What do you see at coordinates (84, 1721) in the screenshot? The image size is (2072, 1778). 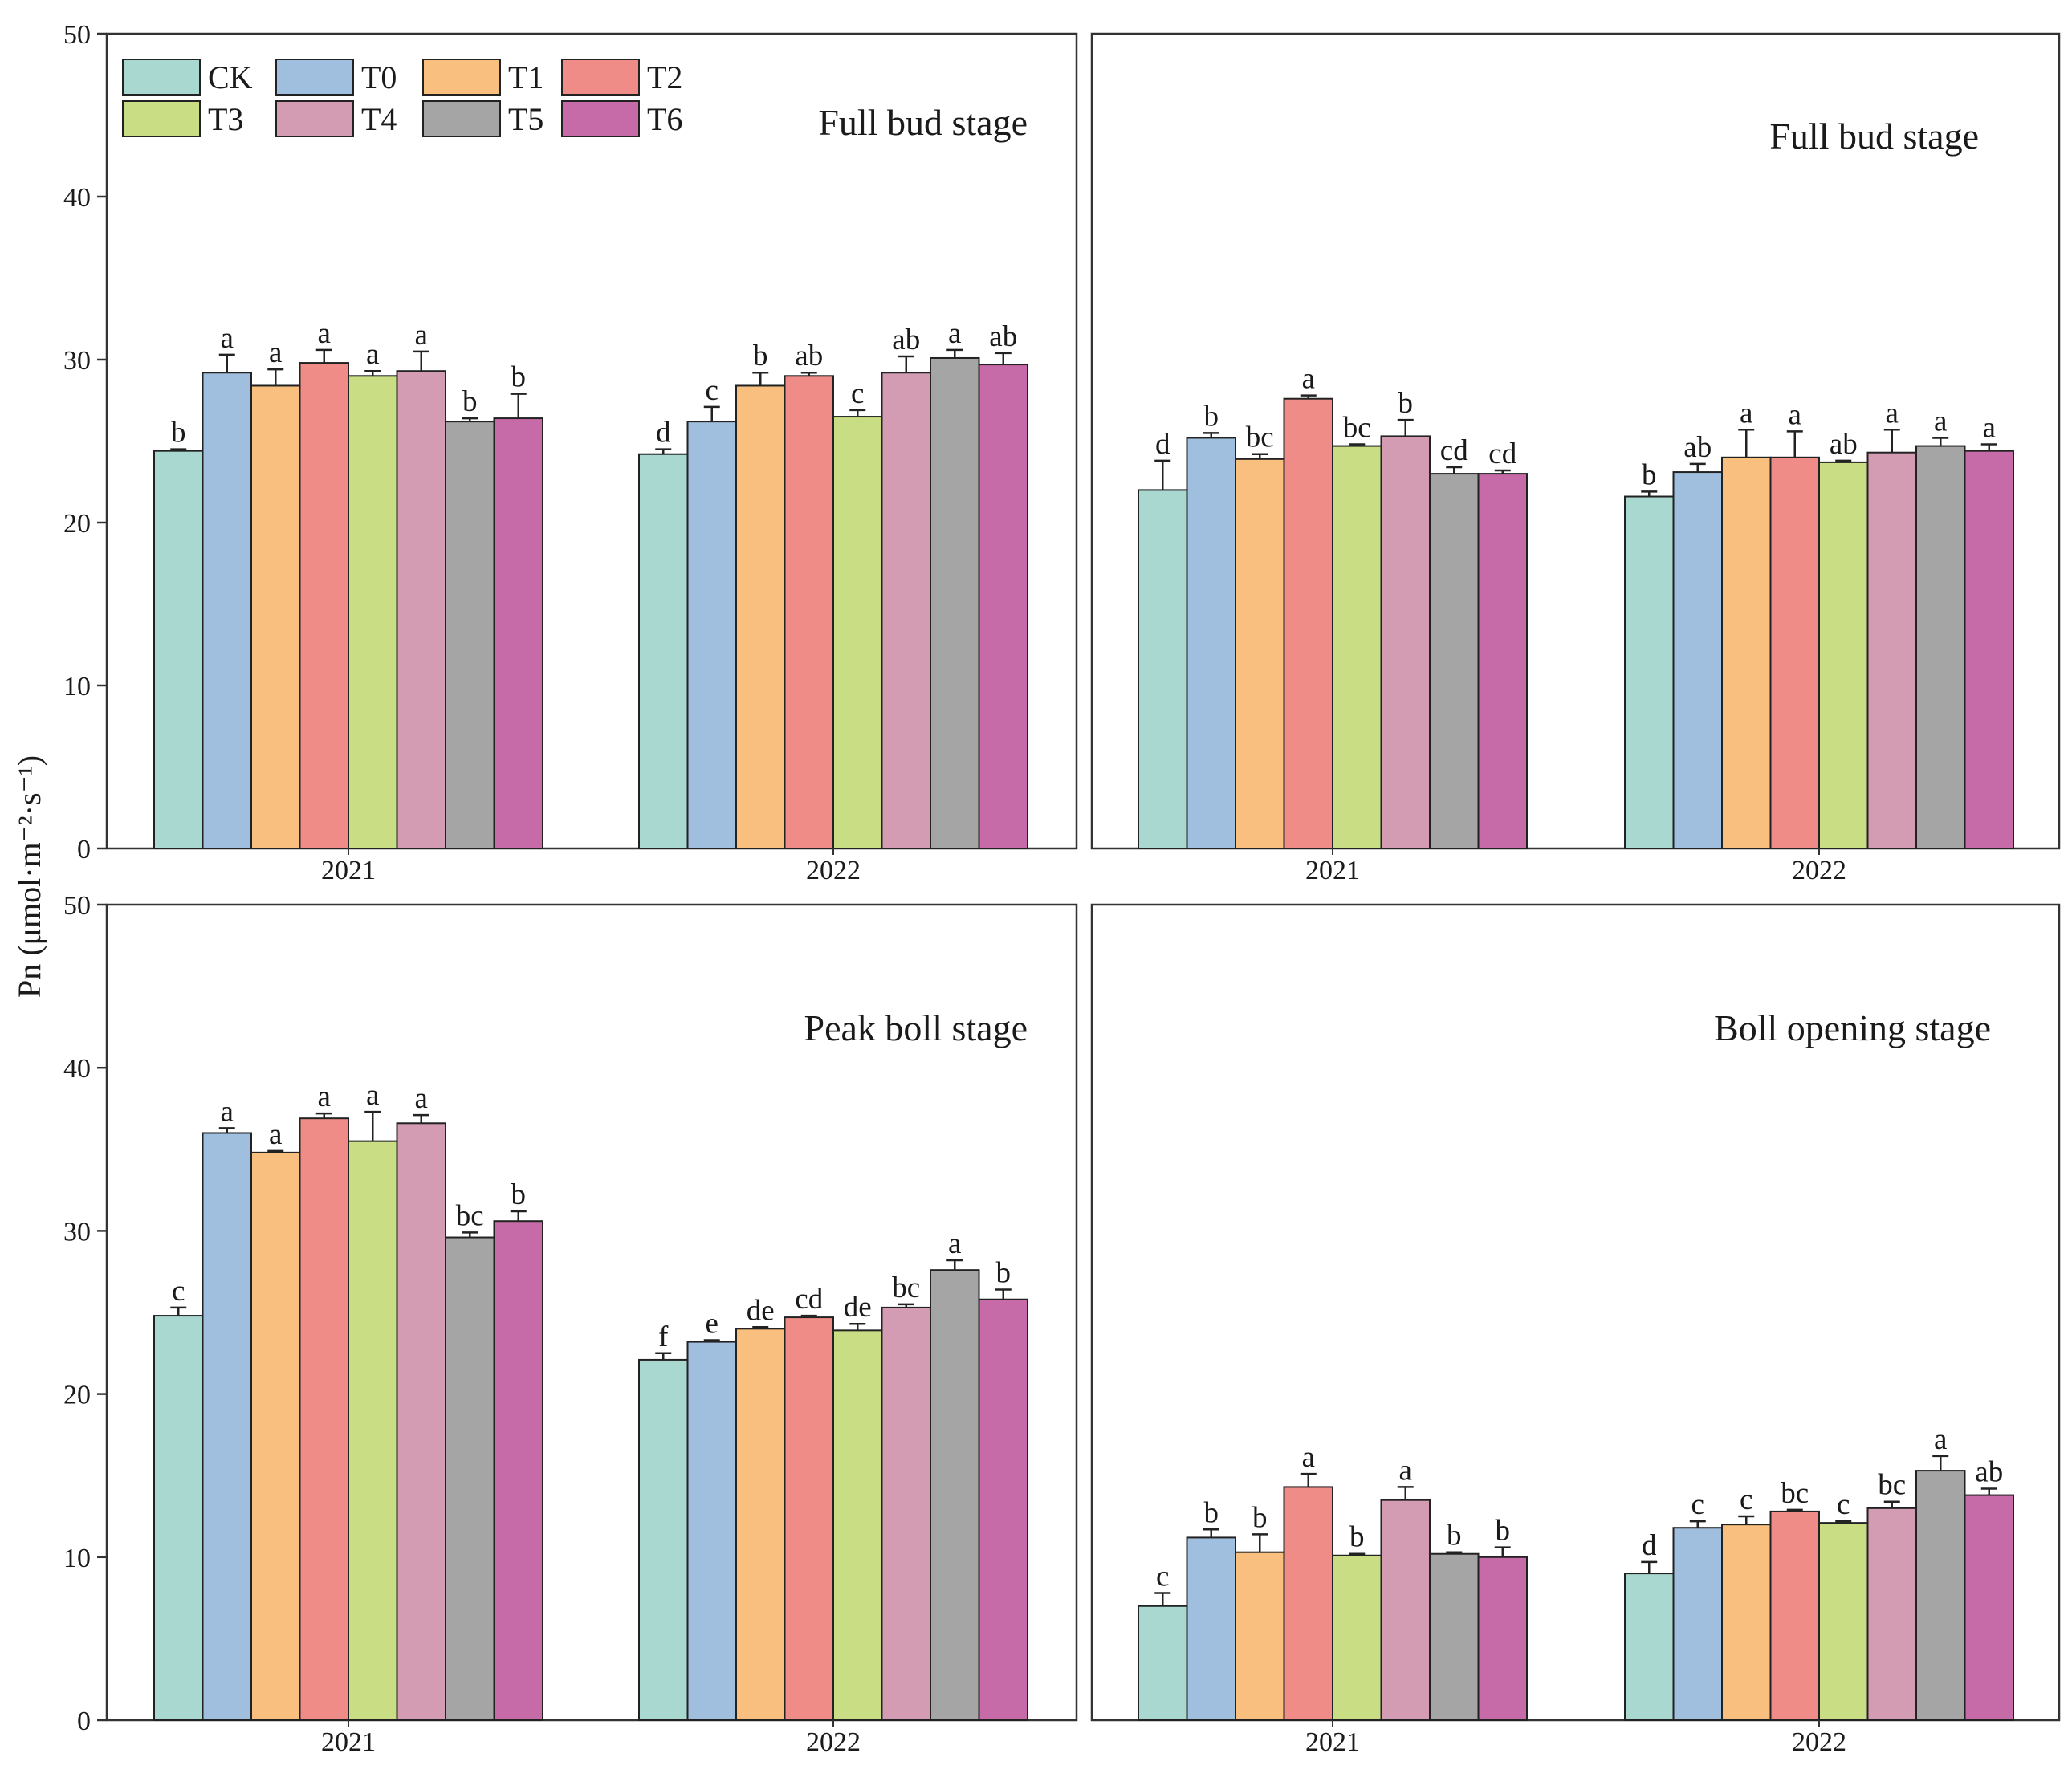 I see `y-tick-label: 0` at bounding box center [84, 1721].